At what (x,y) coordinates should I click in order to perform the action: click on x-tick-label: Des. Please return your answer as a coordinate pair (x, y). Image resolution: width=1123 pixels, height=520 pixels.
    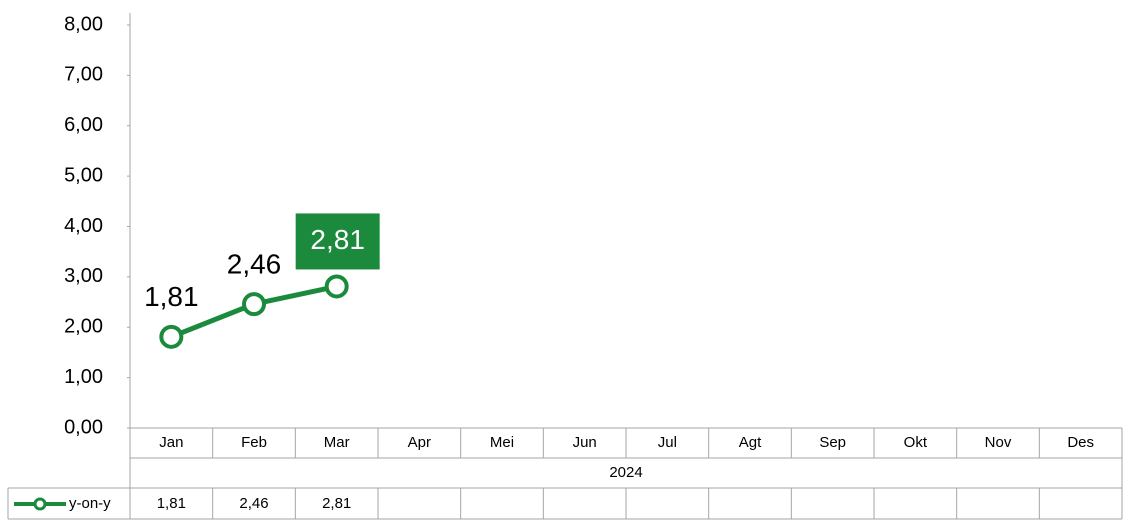
    Looking at the image, I should click on (1080, 442).